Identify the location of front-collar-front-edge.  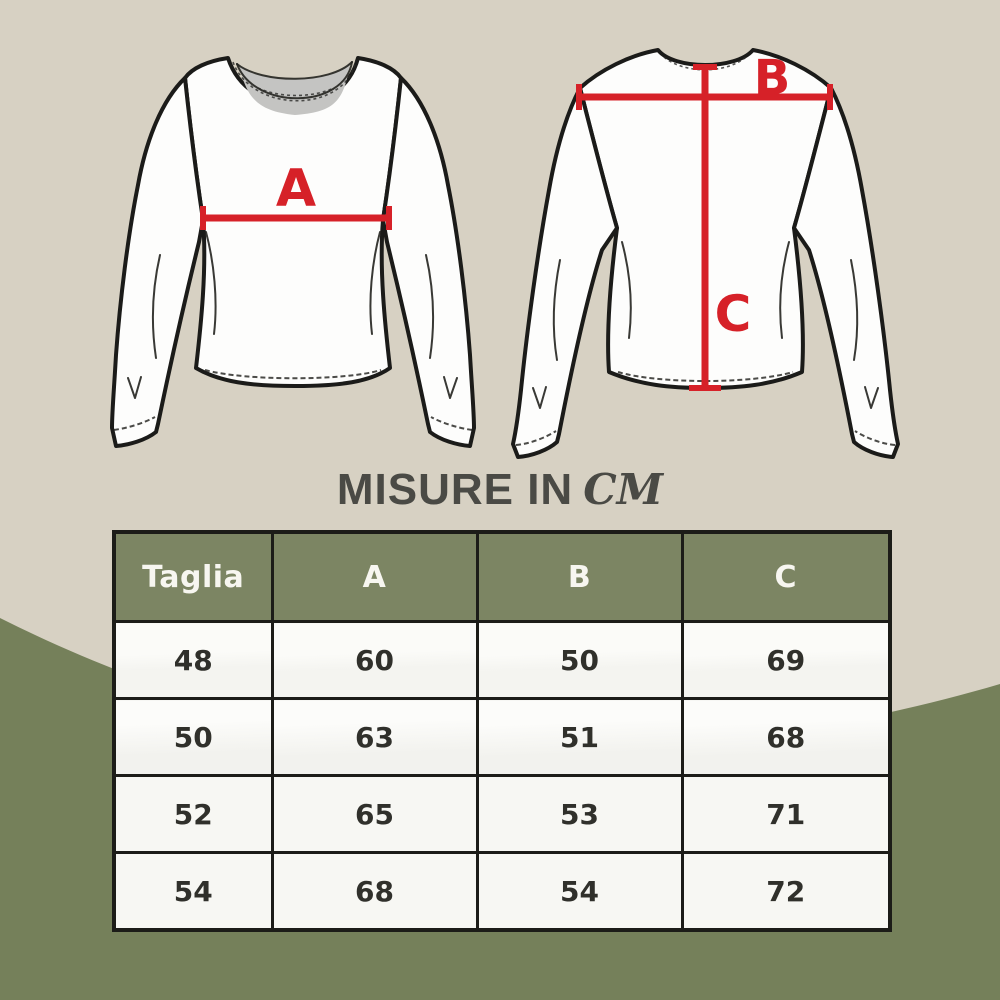
(294, 80).